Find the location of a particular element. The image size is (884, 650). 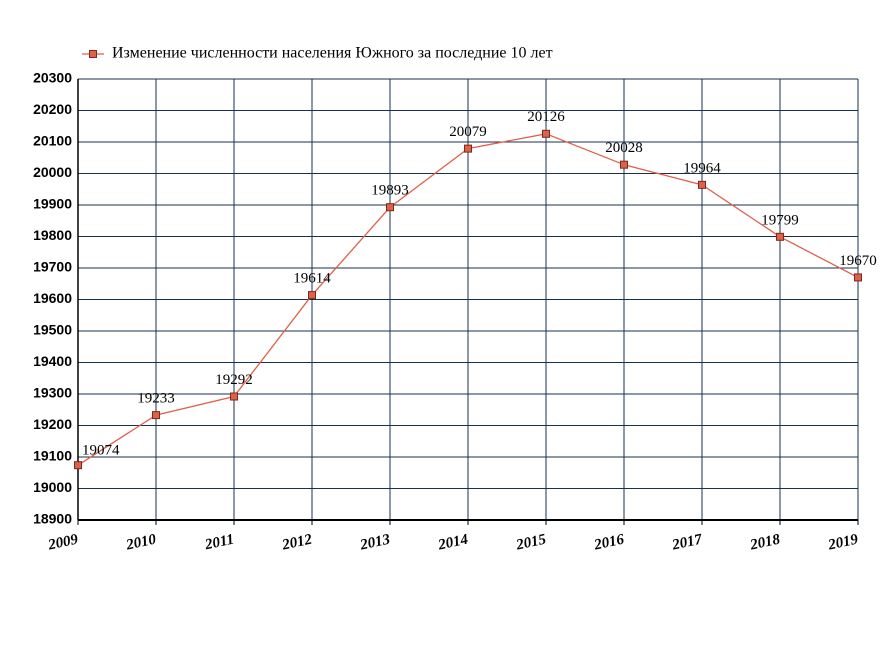

x-tick-label: 2013 is located at coordinates (375, 543).